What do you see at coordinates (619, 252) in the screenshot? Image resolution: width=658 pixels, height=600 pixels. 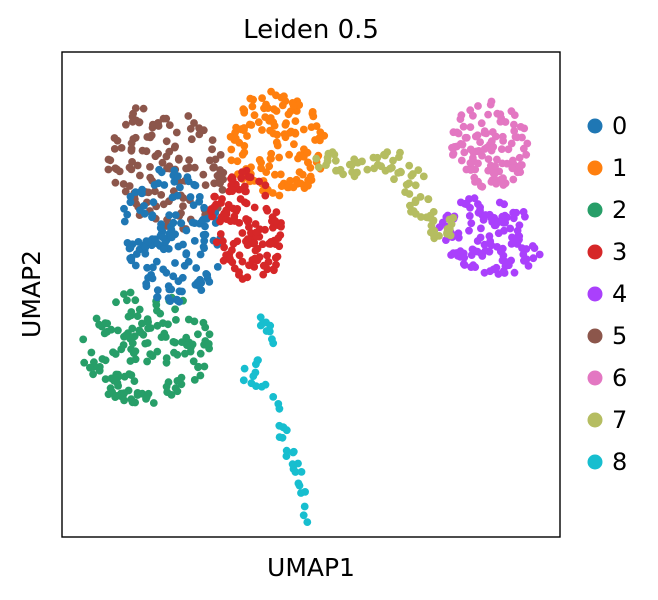 I see `legend-label-3: 3` at bounding box center [619, 252].